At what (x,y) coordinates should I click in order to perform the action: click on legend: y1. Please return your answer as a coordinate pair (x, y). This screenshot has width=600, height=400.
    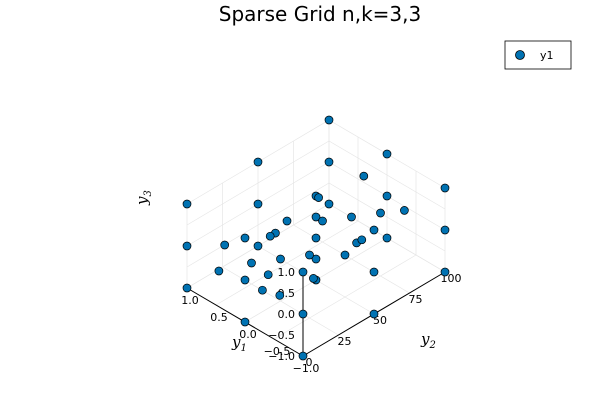
    Looking at the image, I should click on (538, 55).